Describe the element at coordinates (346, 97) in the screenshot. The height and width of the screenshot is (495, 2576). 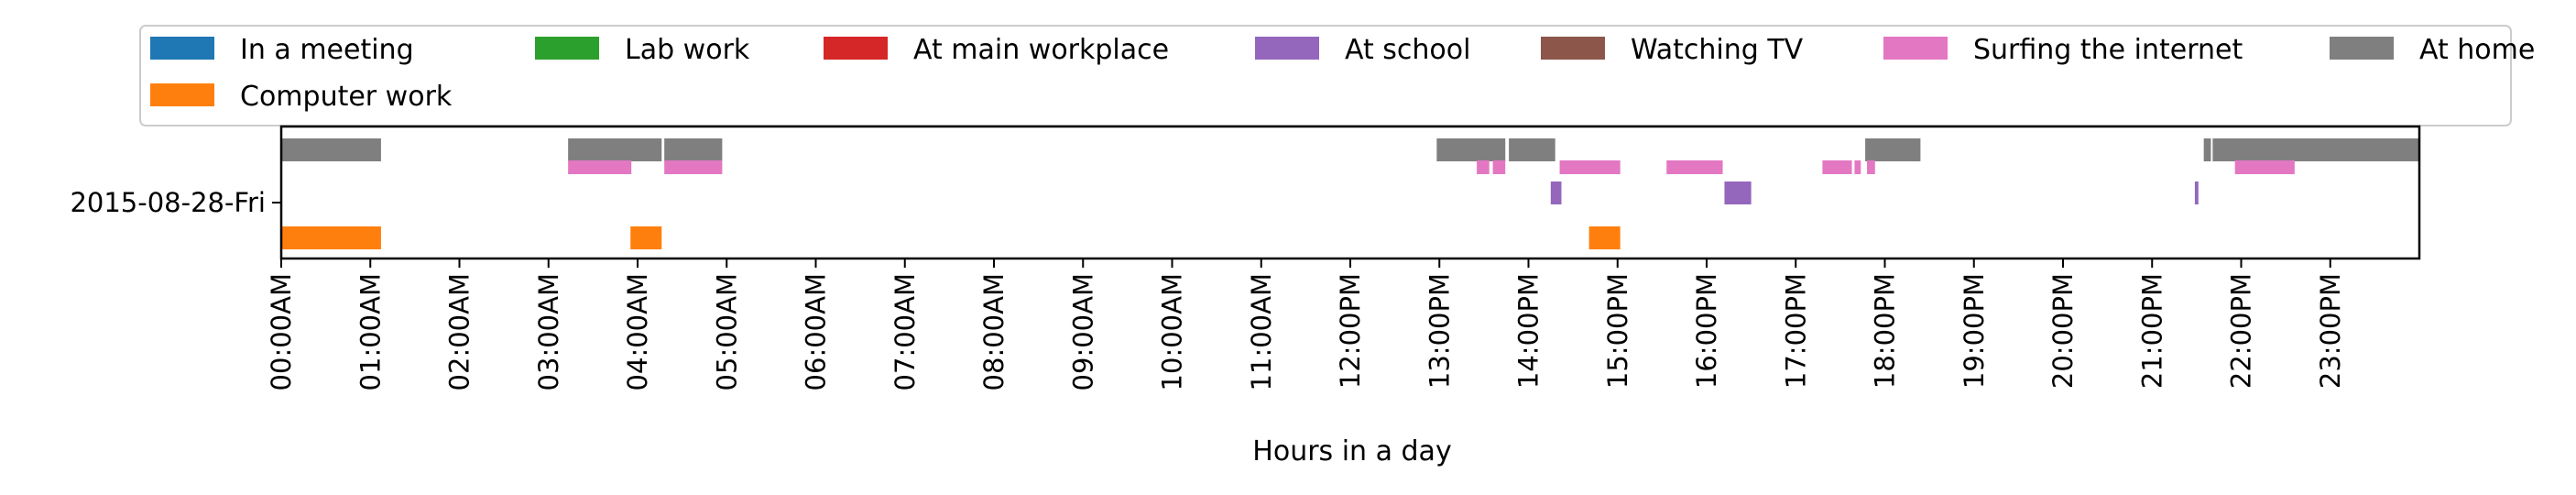
I see `legend-label-computer-work: Computer work` at that location.